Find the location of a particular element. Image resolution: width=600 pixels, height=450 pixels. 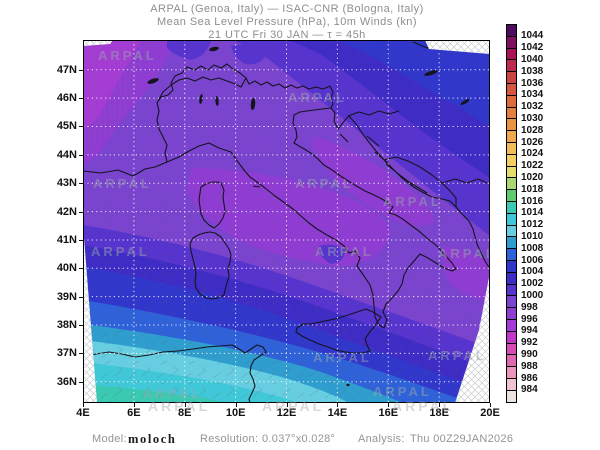

lat-tick-label: 43N is located at coordinates (66, 183).